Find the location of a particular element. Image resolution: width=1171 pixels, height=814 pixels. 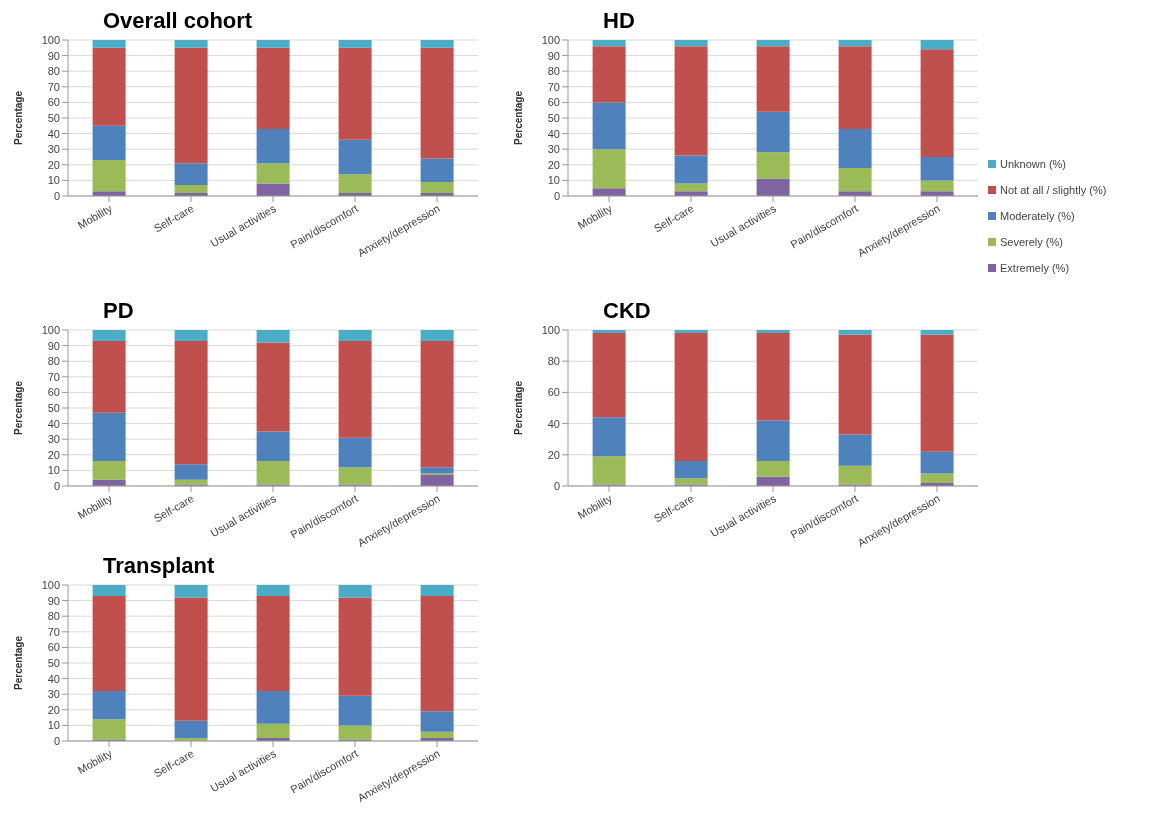

legend-label: Unknown (%) is located at coordinates (1033, 164).